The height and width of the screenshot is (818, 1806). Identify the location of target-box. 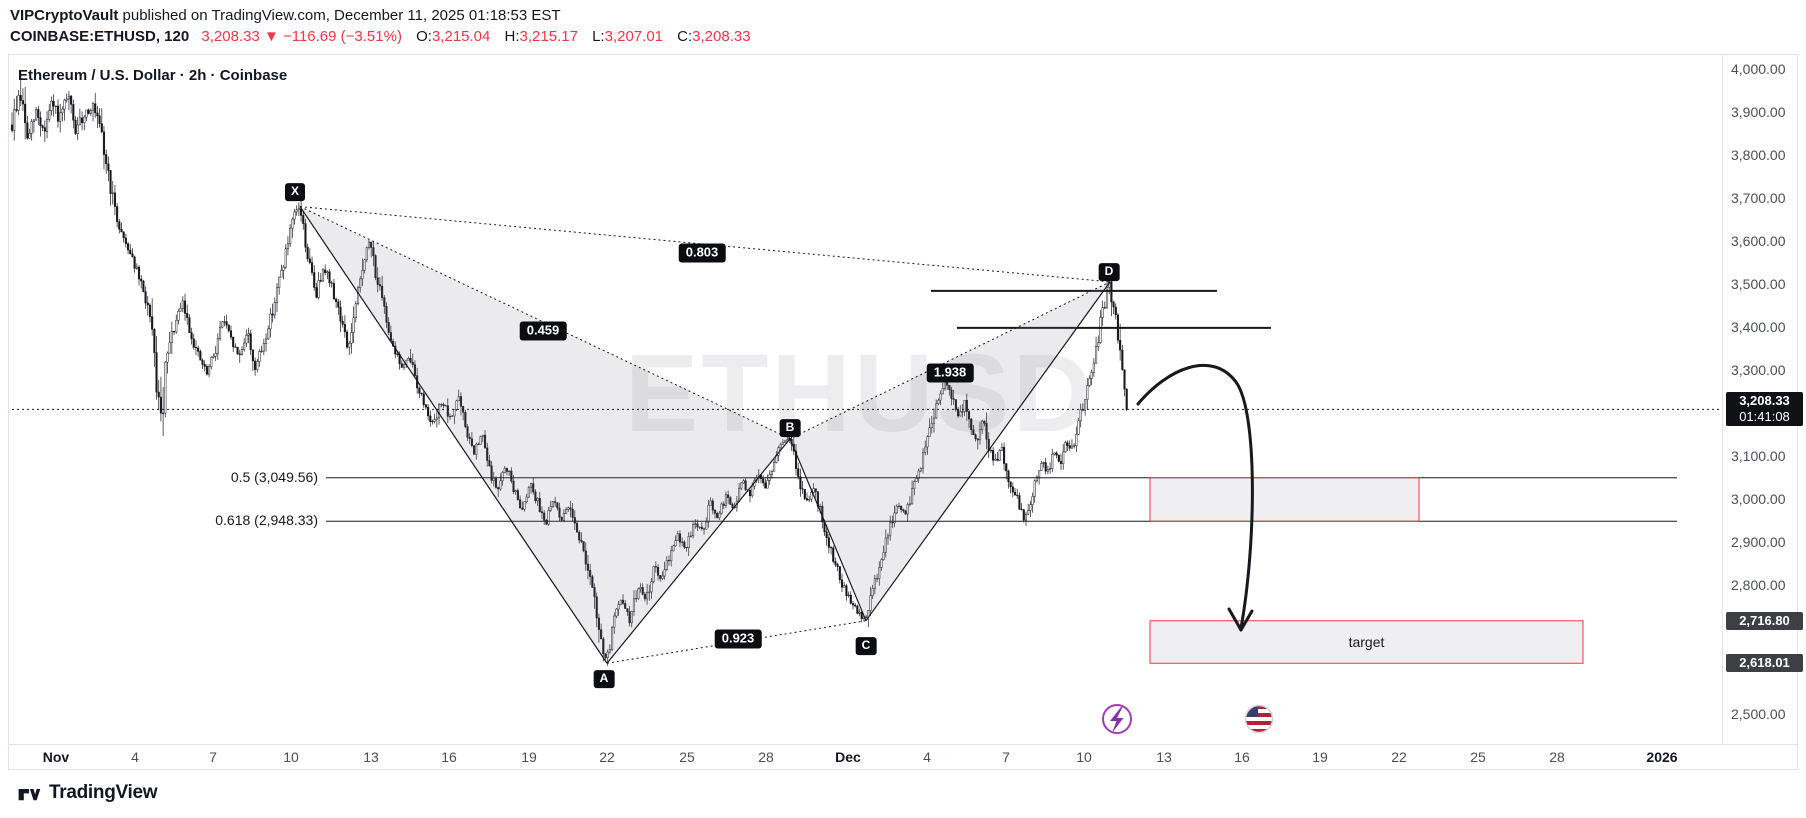
(1366, 642).